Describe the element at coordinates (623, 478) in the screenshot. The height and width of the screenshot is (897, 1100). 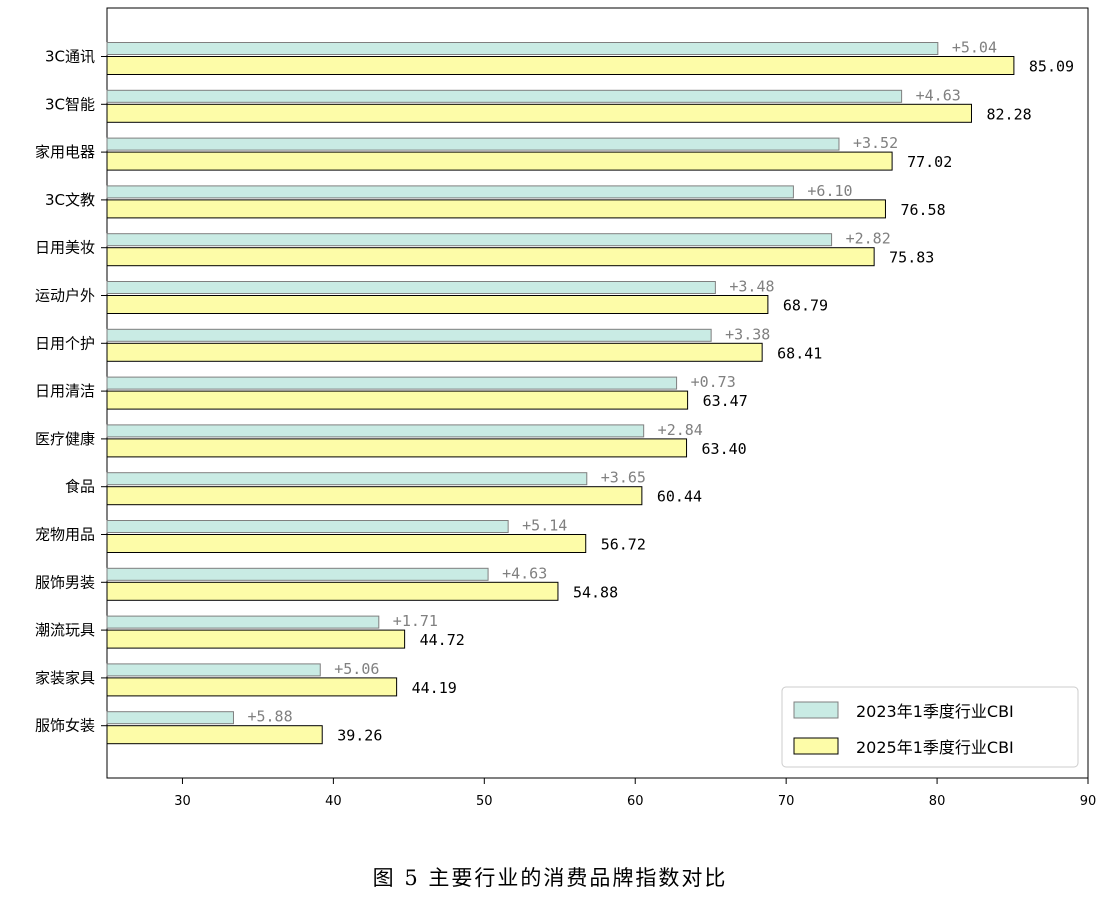
I see `diff-label: +3.65` at that location.